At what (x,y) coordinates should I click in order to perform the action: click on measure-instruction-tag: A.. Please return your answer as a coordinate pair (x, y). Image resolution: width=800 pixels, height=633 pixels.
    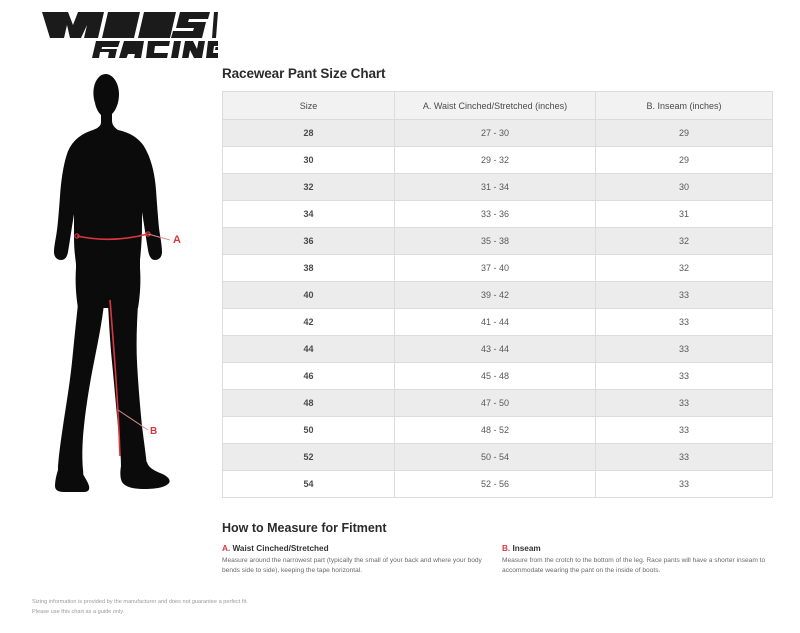
    Looking at the image, I should click on (226, 548).